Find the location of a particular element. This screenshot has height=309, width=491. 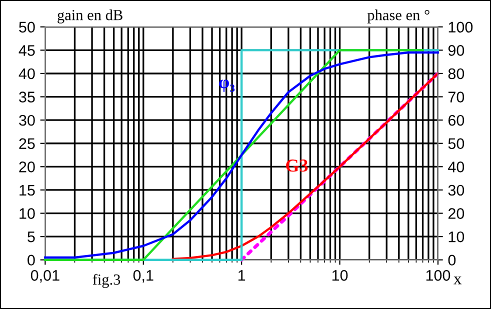

y-tick-label: 0 is located at coordinates (31, 260).